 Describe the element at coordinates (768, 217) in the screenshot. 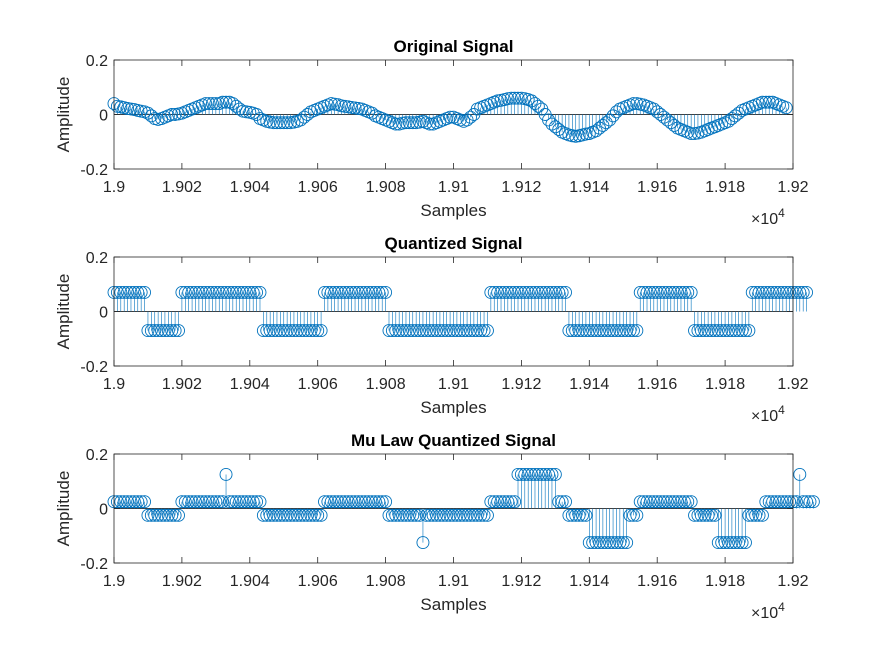

I see `x-exponent-label: ×10⁴` at that location.